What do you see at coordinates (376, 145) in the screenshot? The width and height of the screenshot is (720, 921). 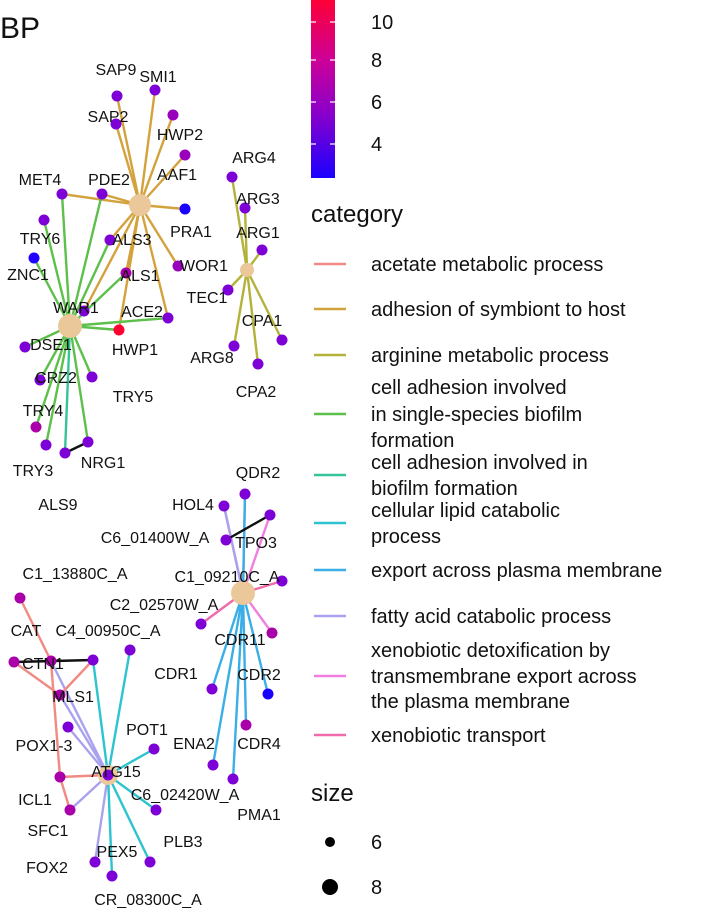 I see `color-scale-tick-label: 4` at bounding box center [376, 145].